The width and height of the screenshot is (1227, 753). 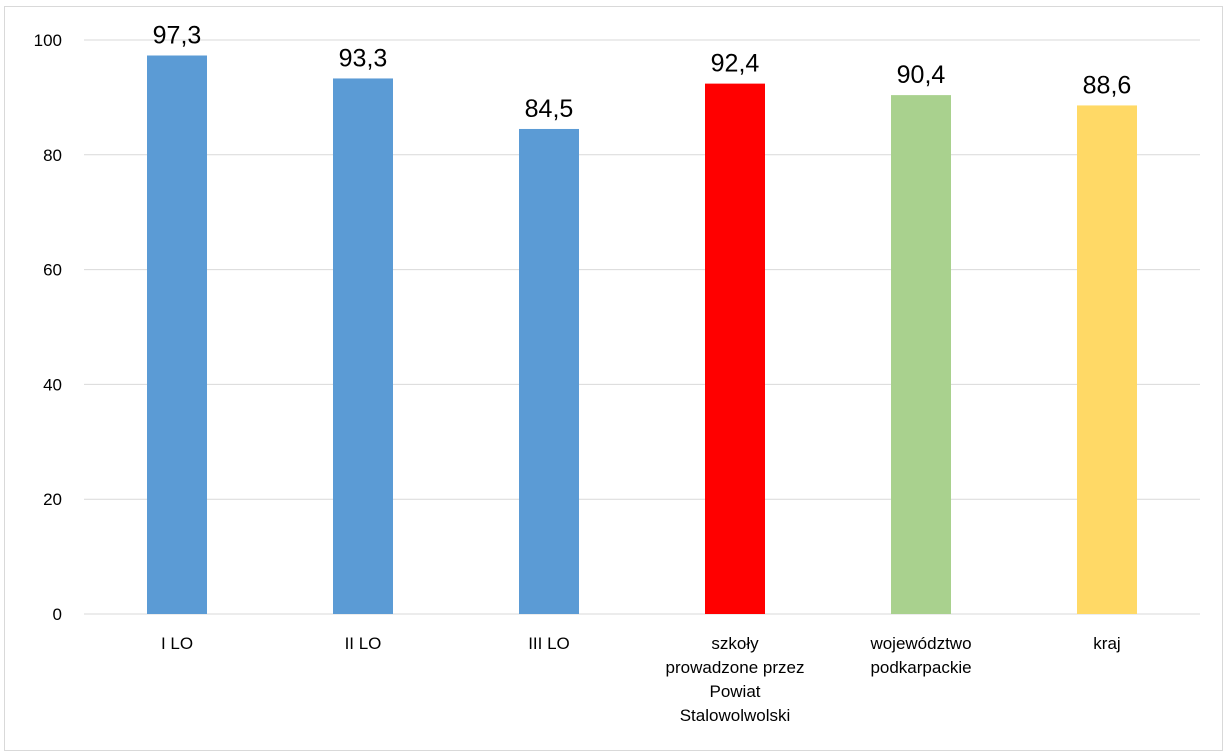 I want to click on y-tick-label: 20, so click(x=52, y=499).